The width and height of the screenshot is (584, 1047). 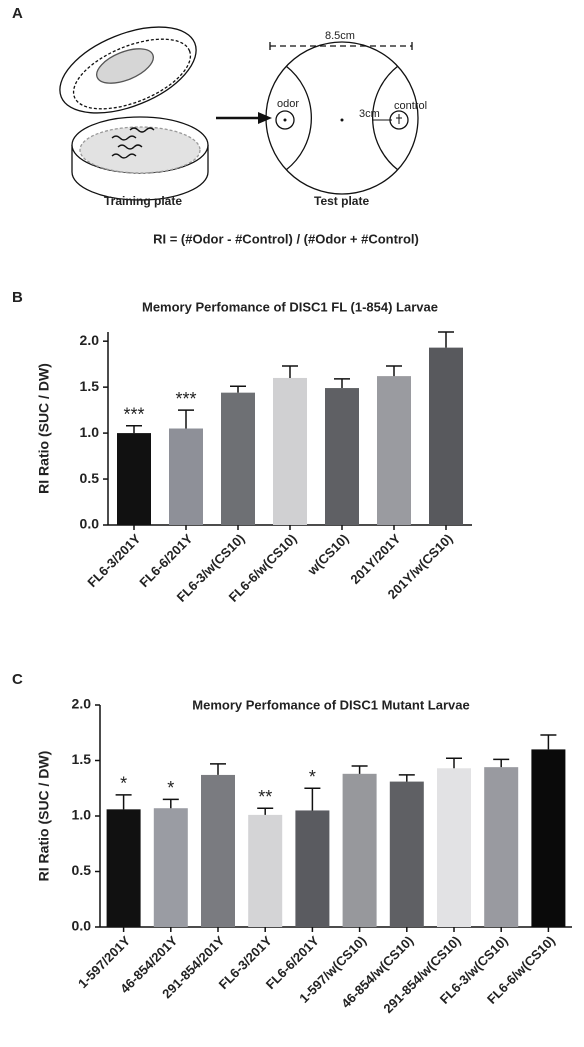 What do you see at coordinates (330, 704) in the screenshot?
I see `chart-title: Memory Perfomance of DISC1 Mutant Larvae` at bounding box center [330, 704].